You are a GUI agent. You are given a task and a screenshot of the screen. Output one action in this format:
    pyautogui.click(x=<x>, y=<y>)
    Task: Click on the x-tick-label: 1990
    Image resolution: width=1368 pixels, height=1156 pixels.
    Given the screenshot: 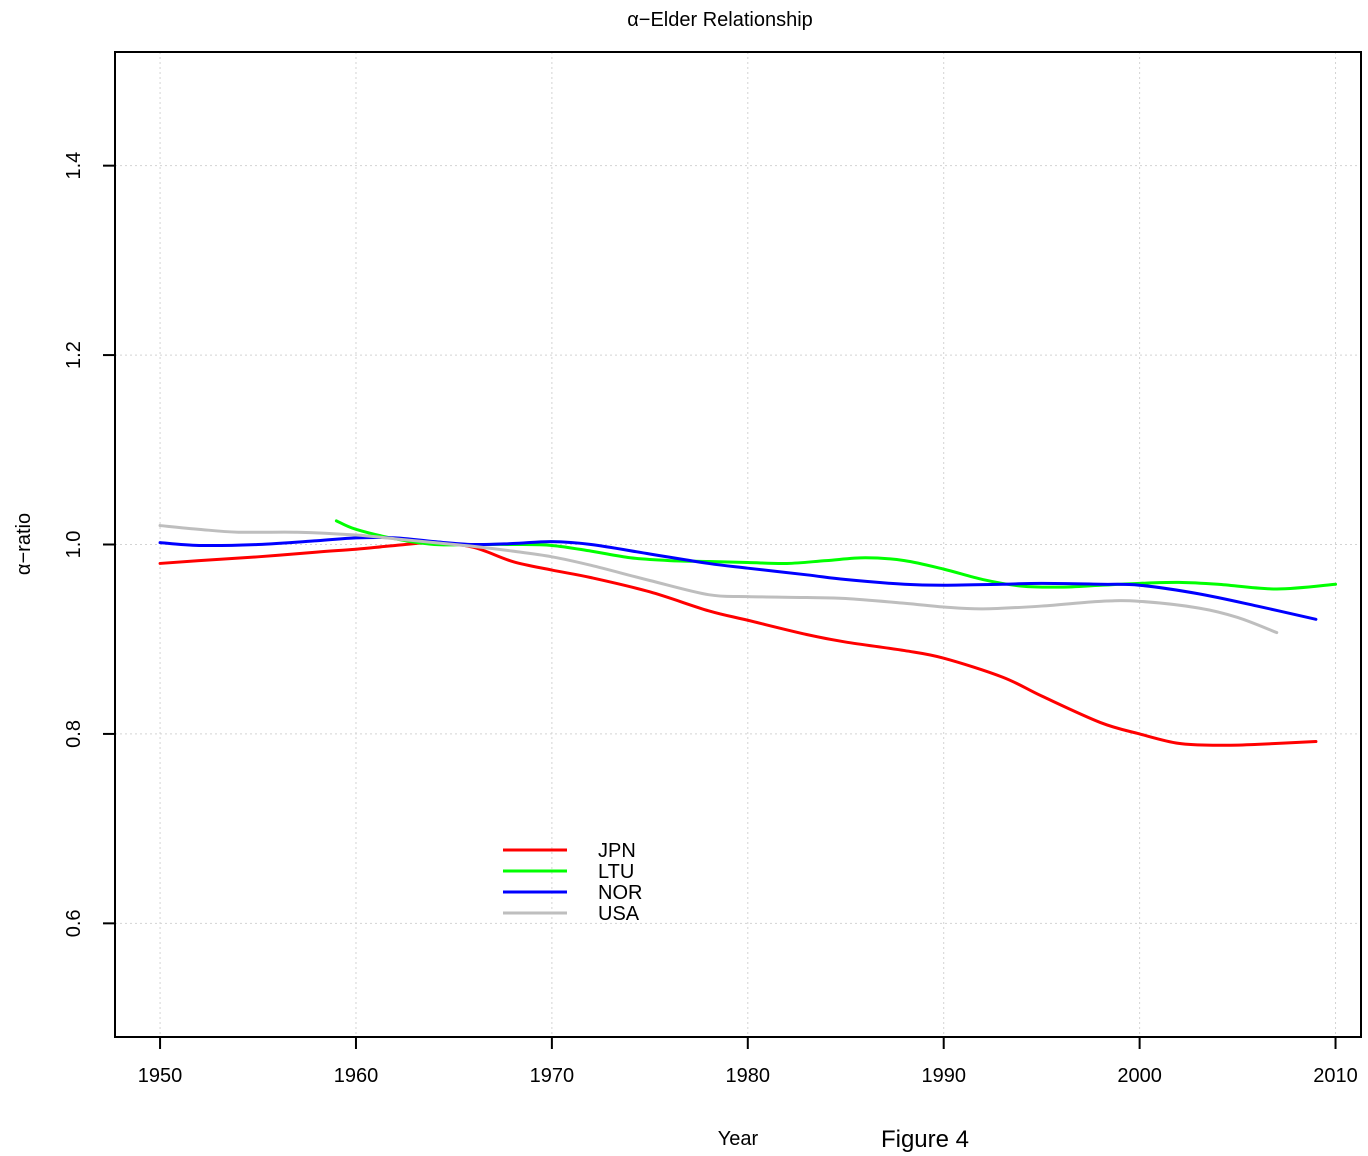 What is the action you would take?
    pyautogui.click(x=943, y=1076)
    